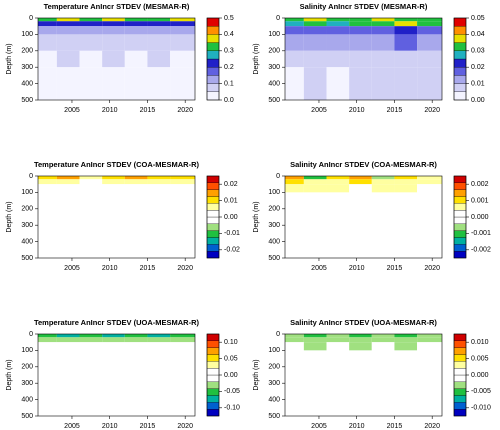 This screenshot has height=430, width=500. What do you see at coordinates (480, 342) in the screenshot?
I see `colorbar-tick-label: 0.010` at bounding box center [480, 342].